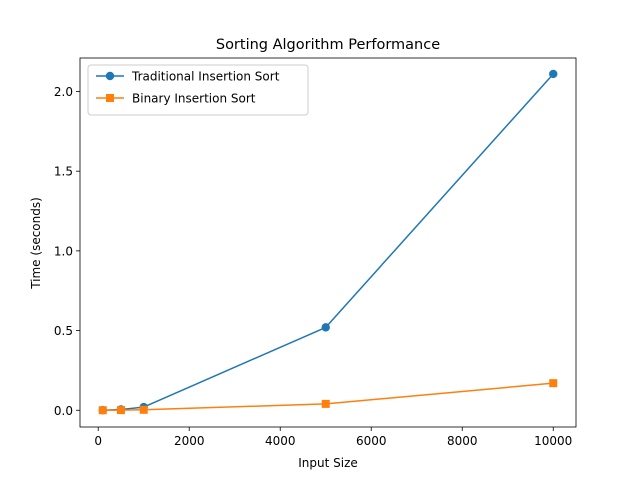 The height and width of the screenshot is (480, 640). What do you see at coordinates (333, 437) in the screenshot?
I see `x-axis: 0 2000 4000 6000 8000 10000` at bounding box center [333, 437].